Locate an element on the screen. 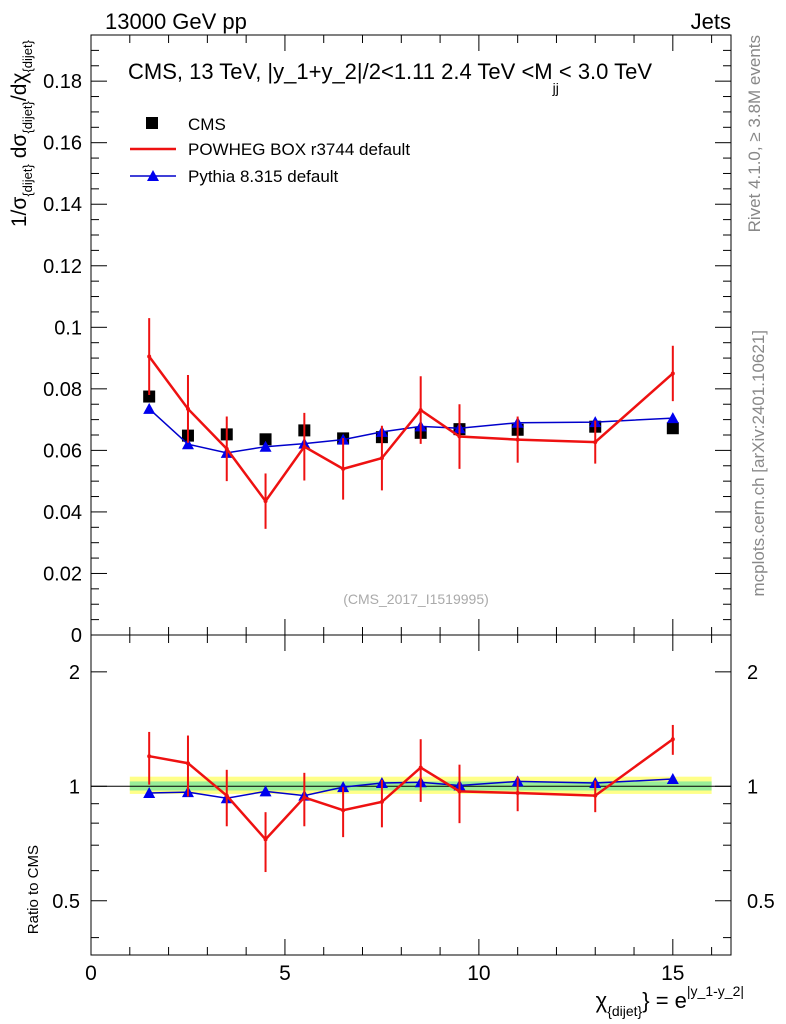 The height and width of the screenshot is (1024, 786). powheg-ratio-line is located at coordinates (411, 790).